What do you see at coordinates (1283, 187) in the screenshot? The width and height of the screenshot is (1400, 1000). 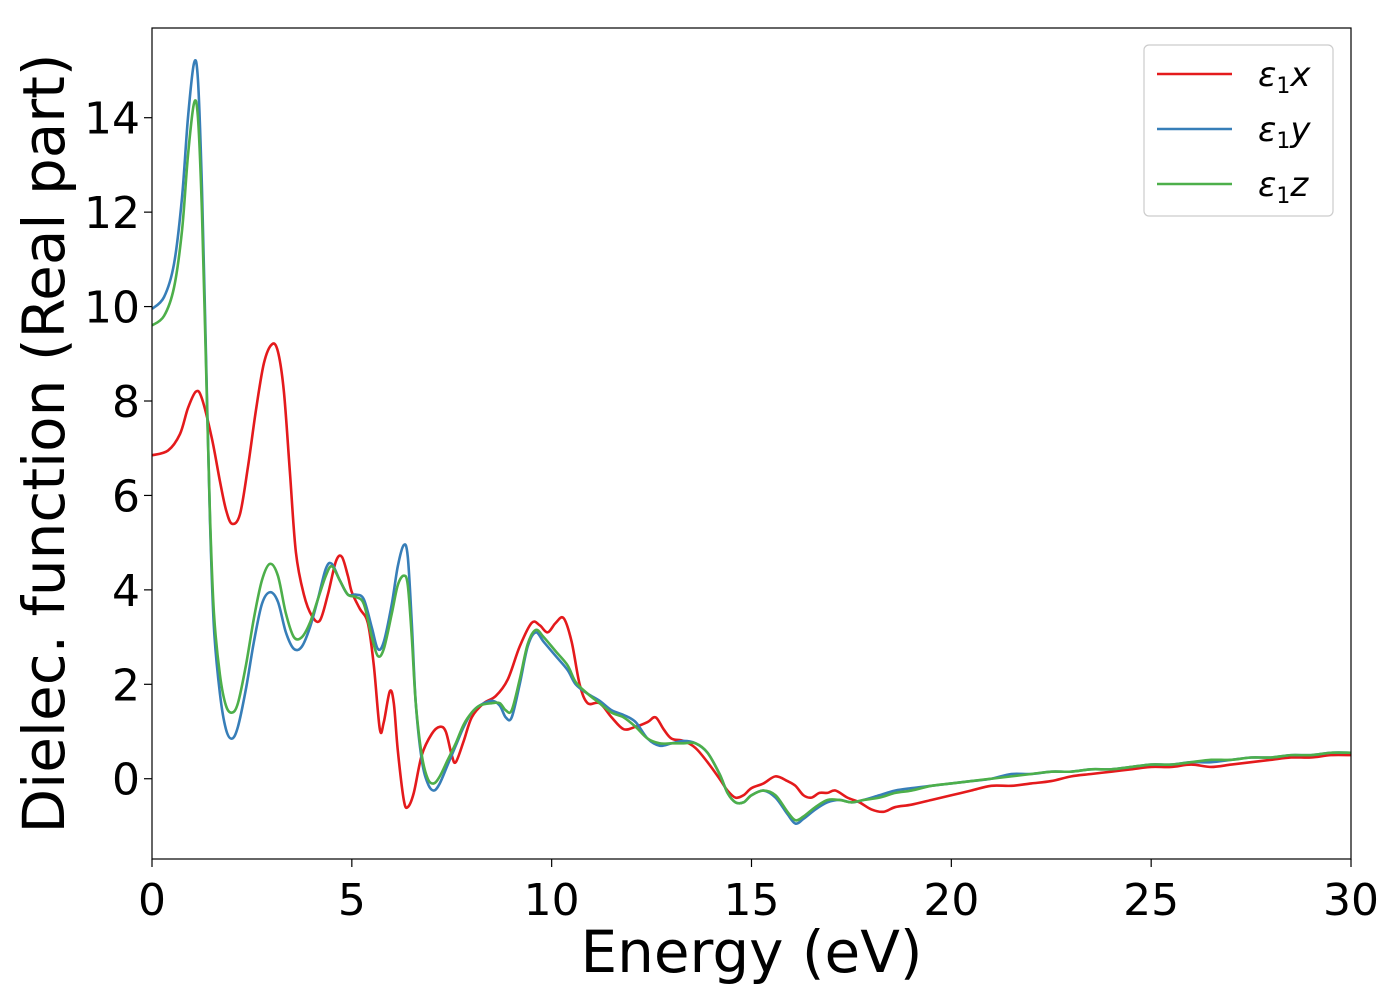 I see `legend-label: ε1z` at bounding box center [1283, 187].